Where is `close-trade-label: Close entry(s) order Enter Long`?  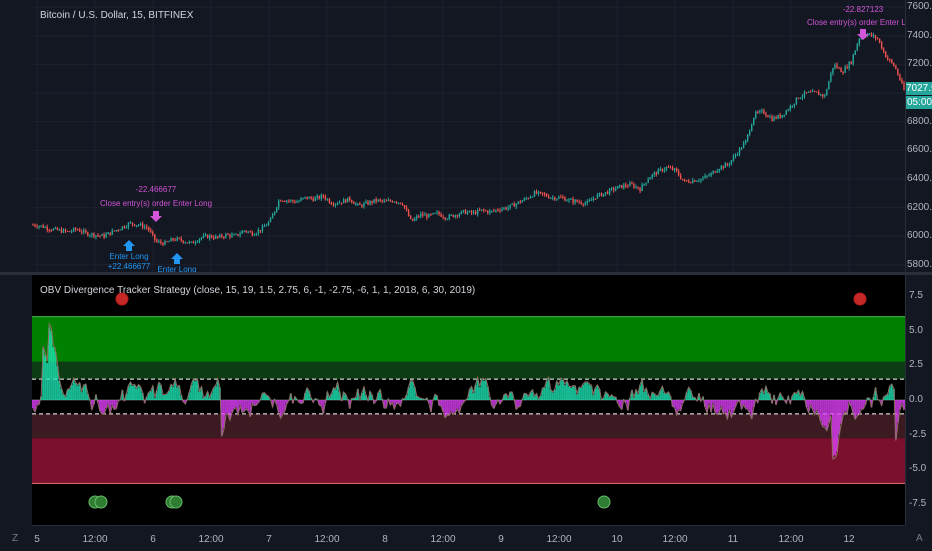 close-trade-label: Close entry(s) order Enter Long is located at coordinates (156, 203).